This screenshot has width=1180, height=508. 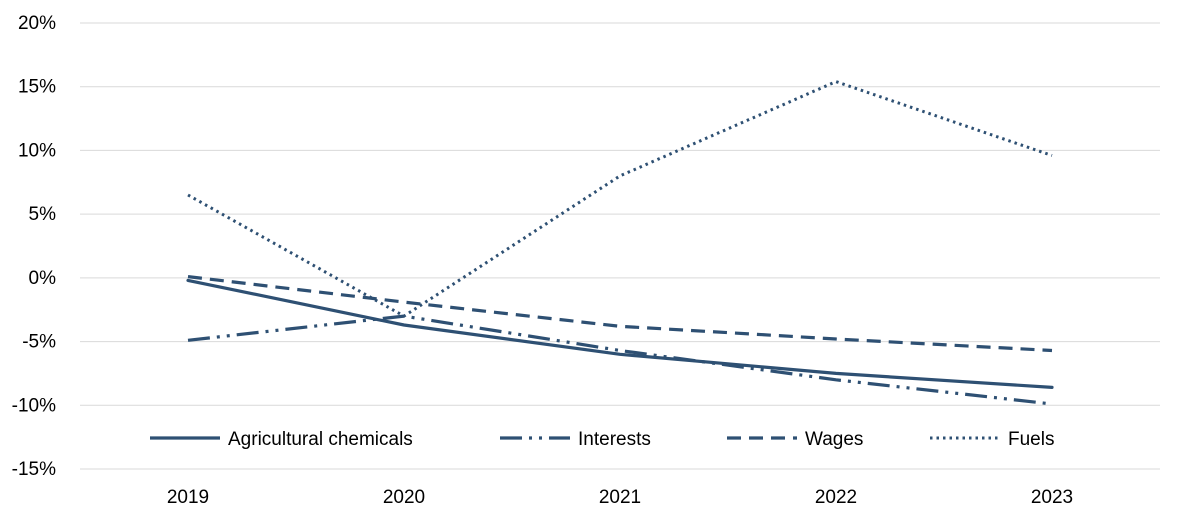 What do you see at coordinates (795, 439) in the screenshot?
I see `legend-item: Wages` at bounding box center [795, 439].